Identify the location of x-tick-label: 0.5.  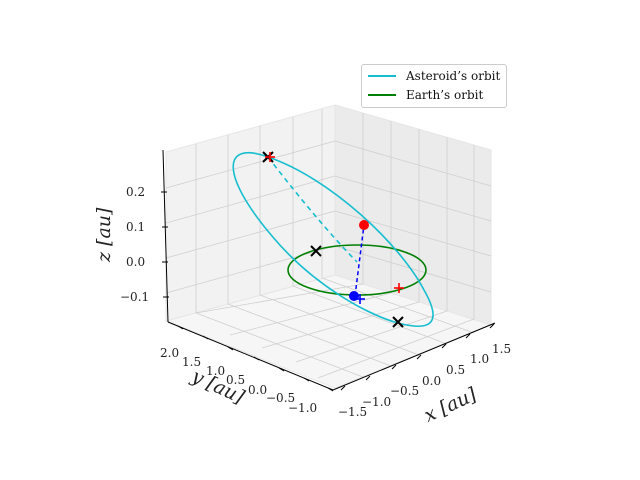
(455, 370).